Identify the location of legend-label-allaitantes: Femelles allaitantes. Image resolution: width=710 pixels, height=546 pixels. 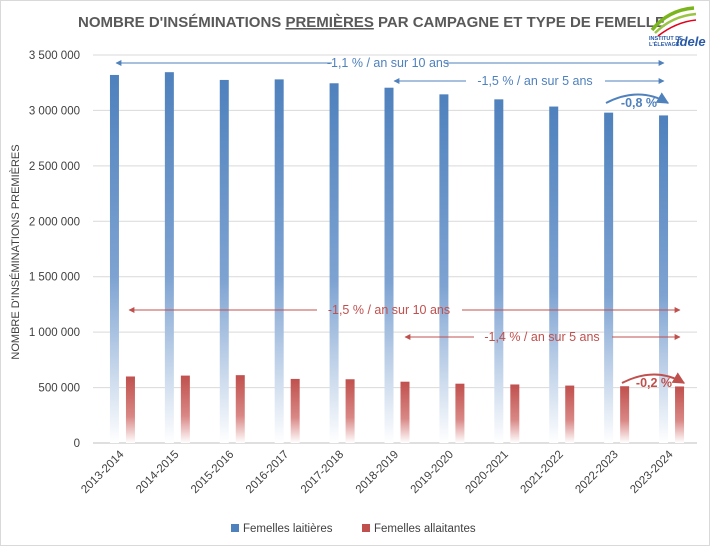
(425, 529).